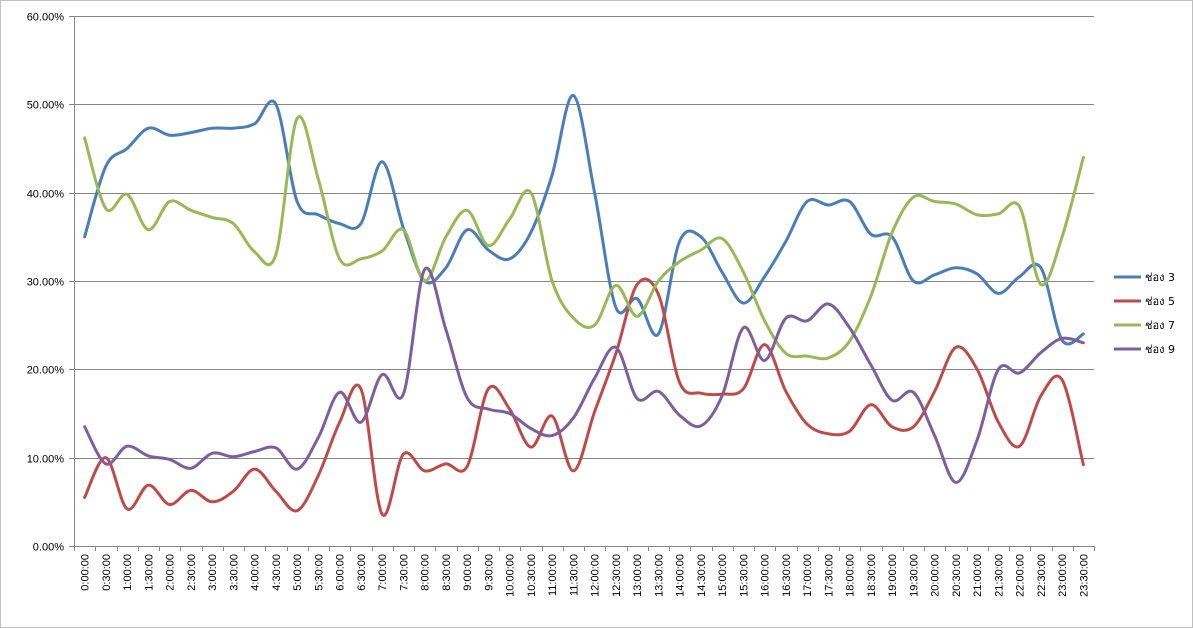  I want to click on legend-label: ช่อง 9, so click(1160, 349).